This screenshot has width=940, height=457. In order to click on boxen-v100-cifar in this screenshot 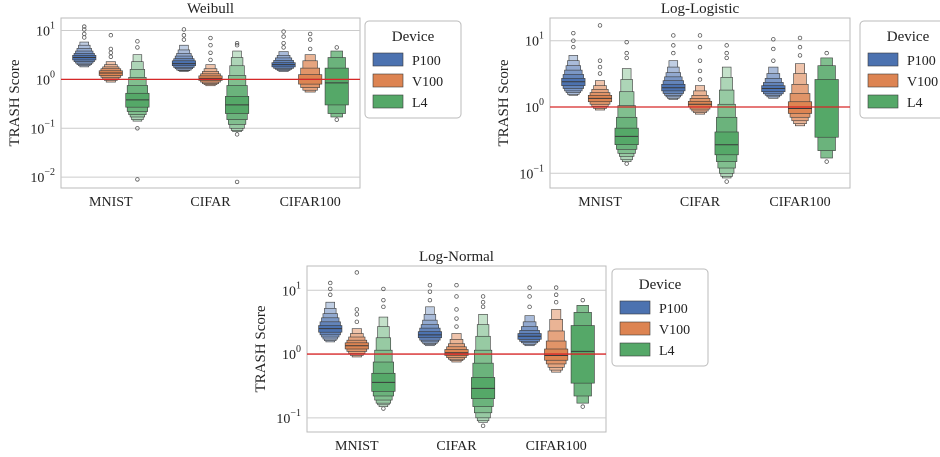, I will do `click(210, 61)`.